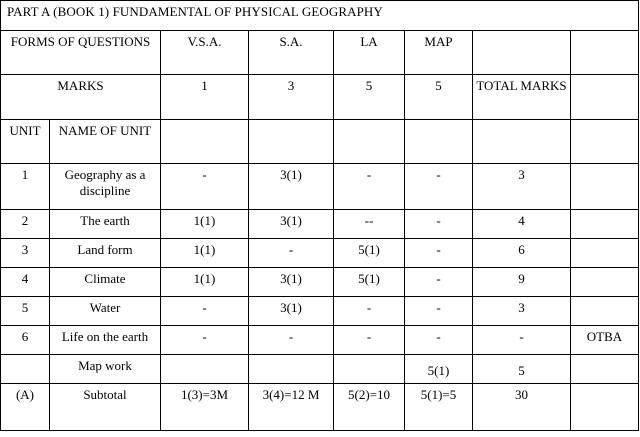  I want to click on marks-label: MARKS, so click(80, 97).